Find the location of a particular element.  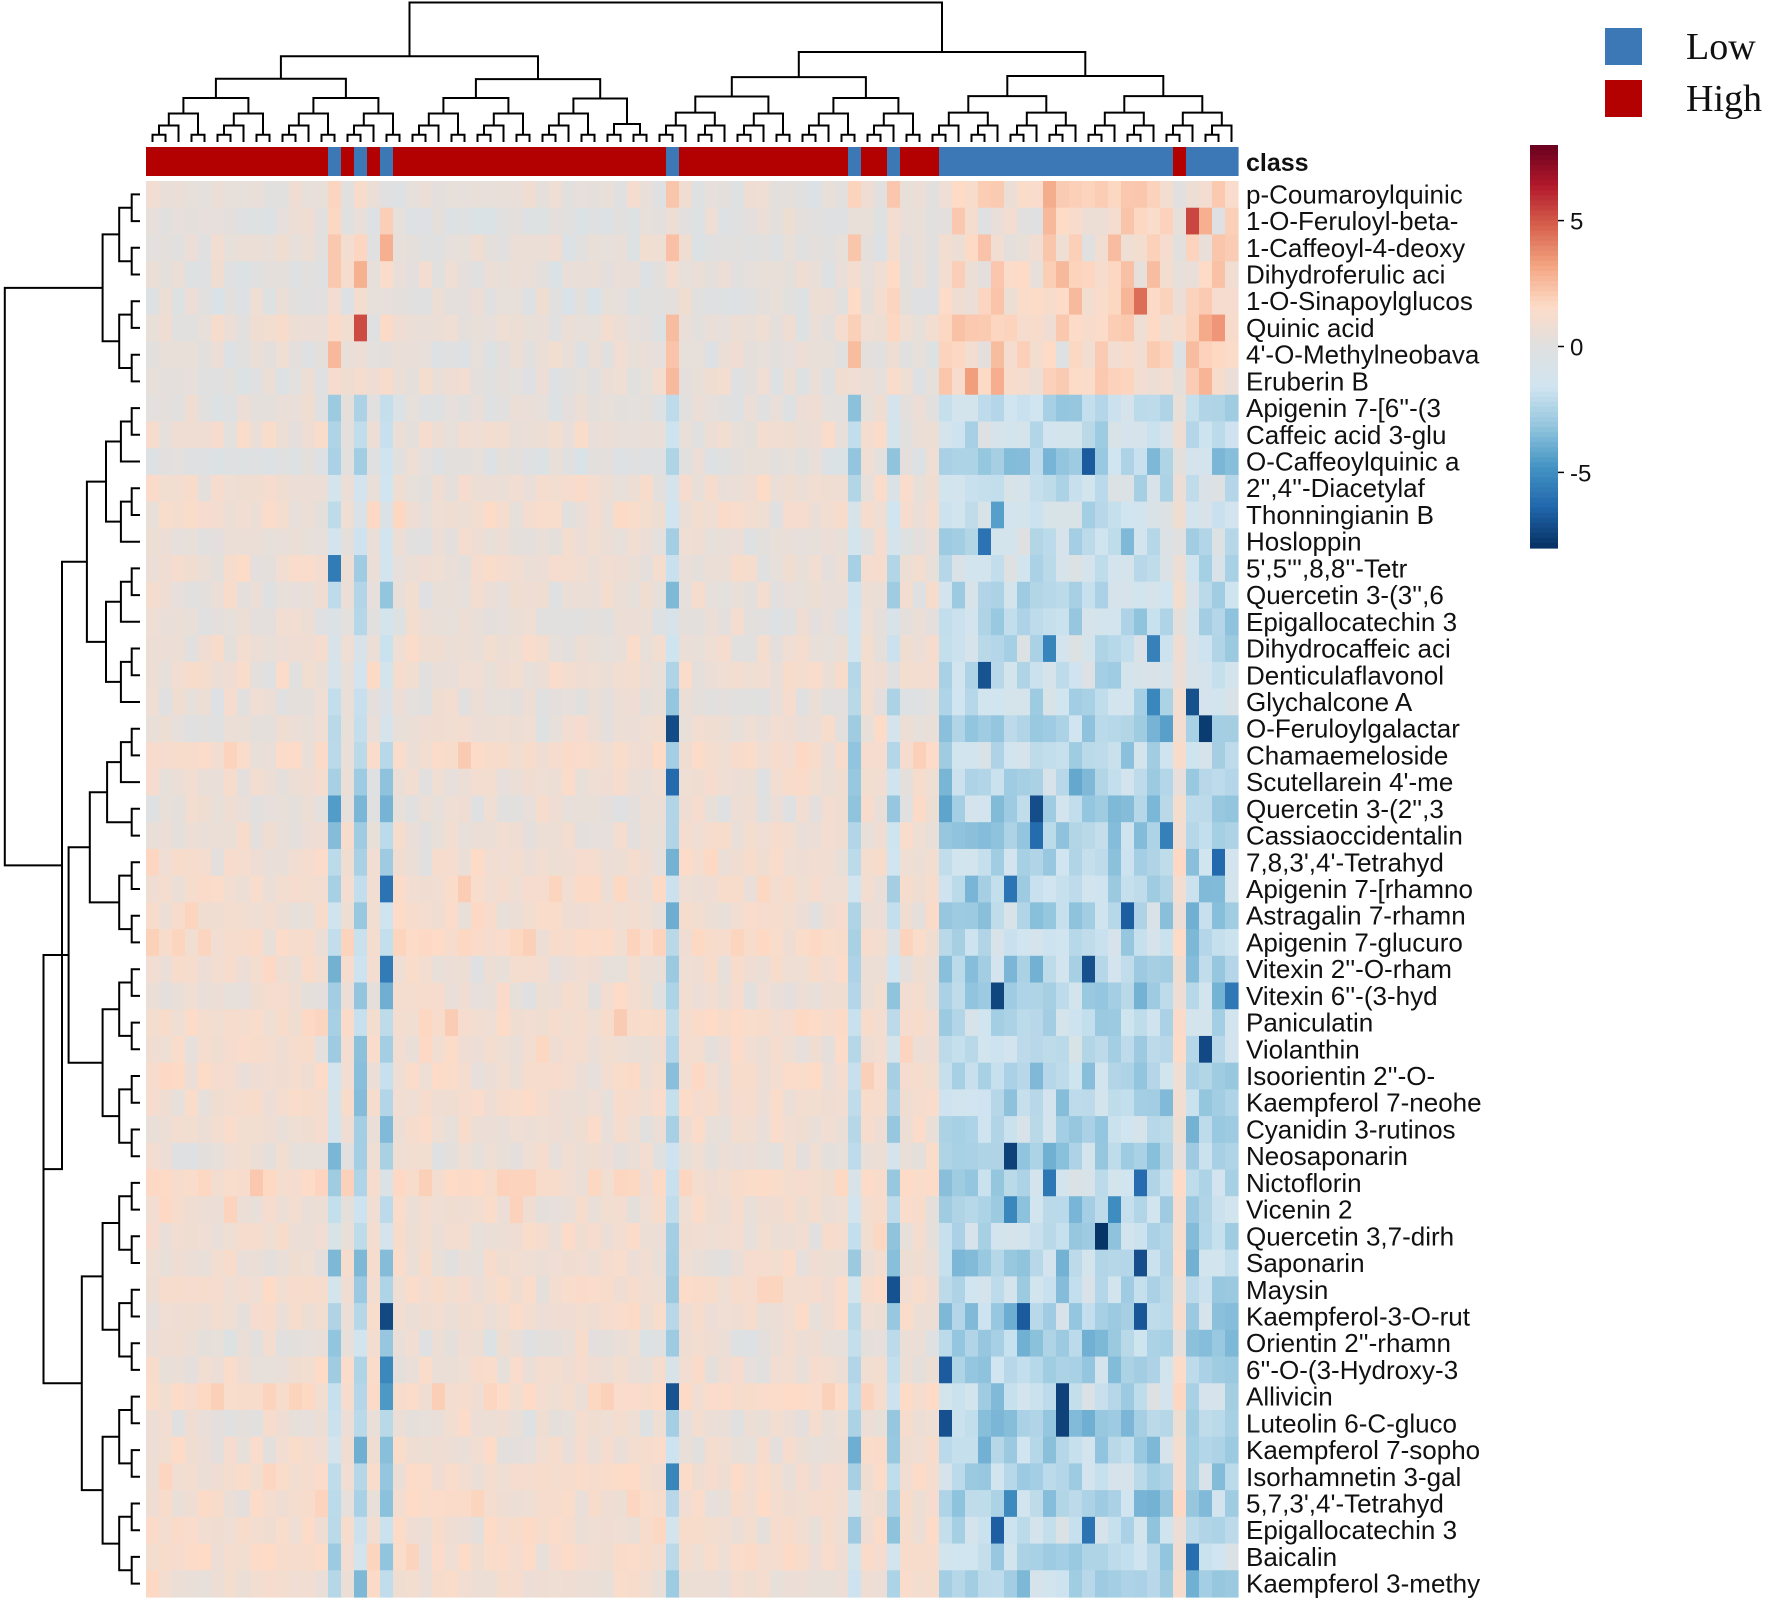

row-label: 1-O-Feruloyl-beta- is located at coordinates (1352, 221).